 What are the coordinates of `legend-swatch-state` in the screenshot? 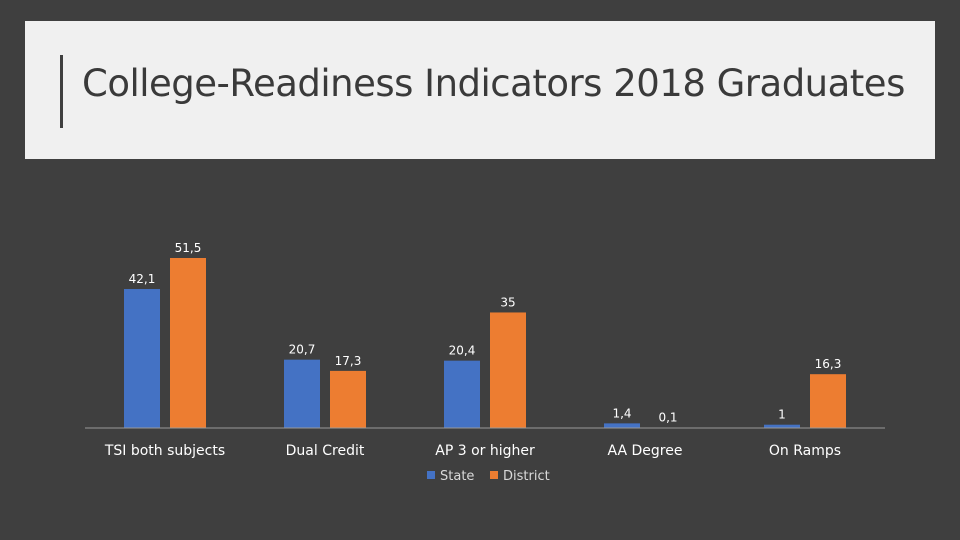 It's located at (431, 475).